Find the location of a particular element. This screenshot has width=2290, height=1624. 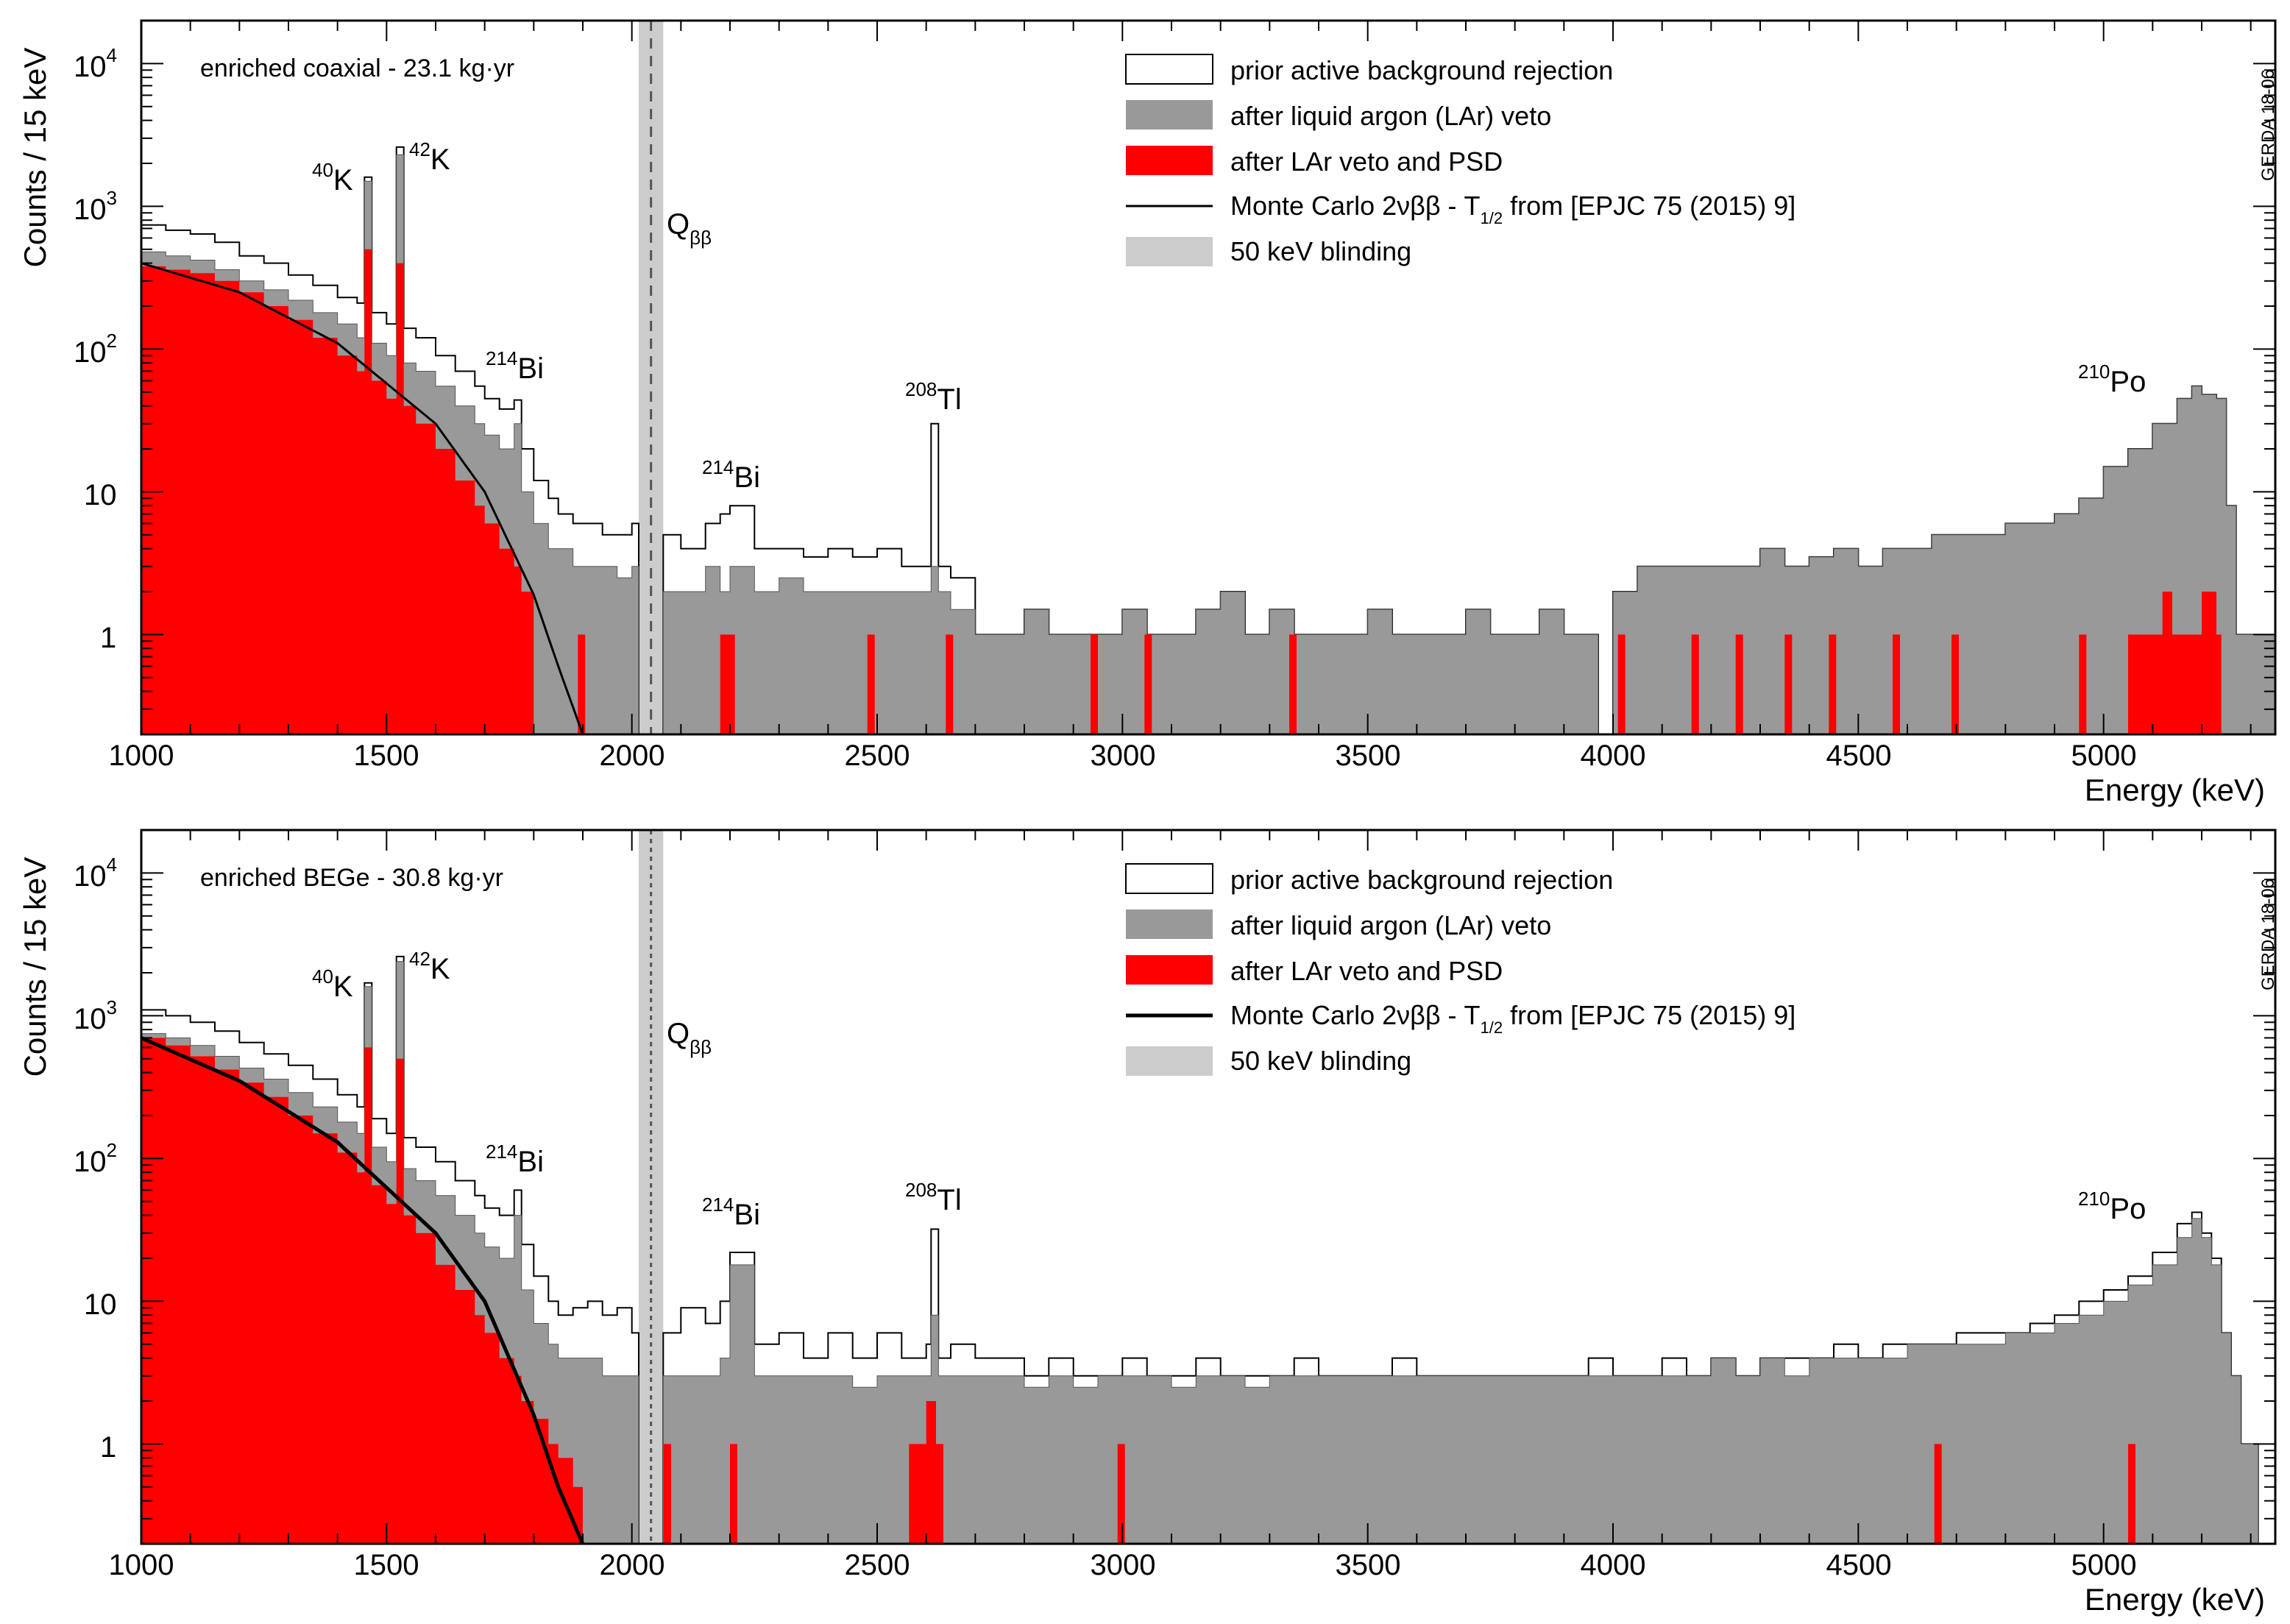

peak-annotations: 40K 42K 214Bi 214Bi 208Tl 210Po Qββ is located at coordinates (1229, 1090).